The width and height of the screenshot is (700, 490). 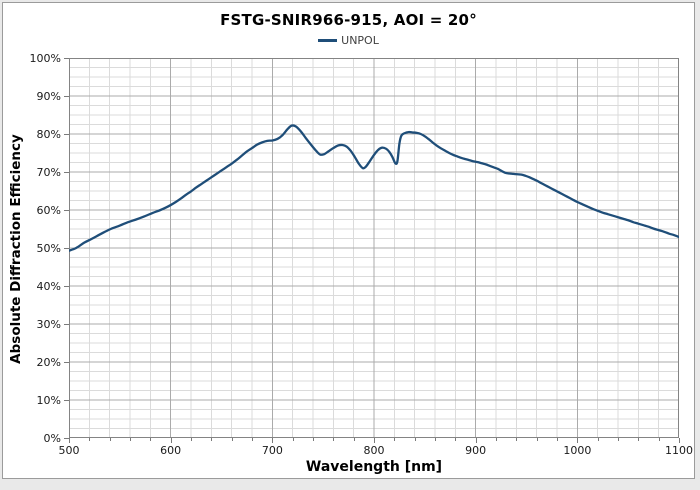 I want to click on x-tick-label: 900, so click(x=476, y=450).